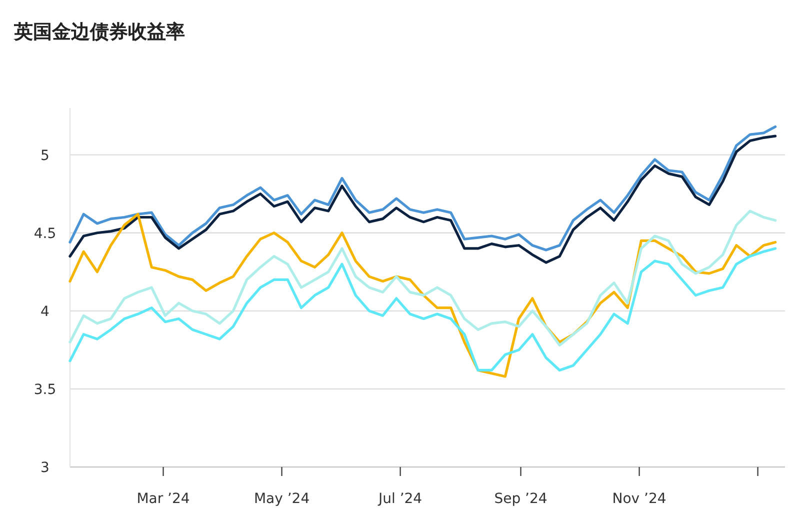 This screenshot has width=800, height=517. I want to click on x-tick-label: May ’24, so click(282, 499).